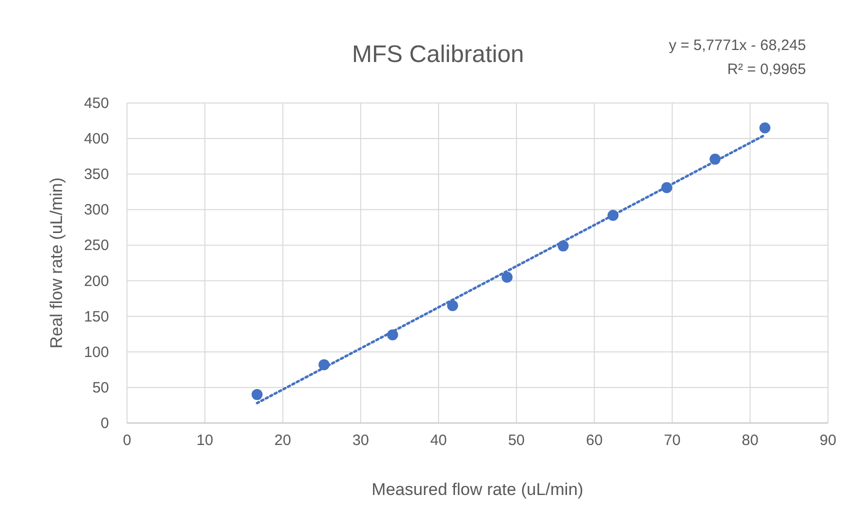 The image size is (854, 520). What do you see at coordinates (96, 317) in the screenshot?
I see `y-tick-label: 150` at bounding box center [96, 317].